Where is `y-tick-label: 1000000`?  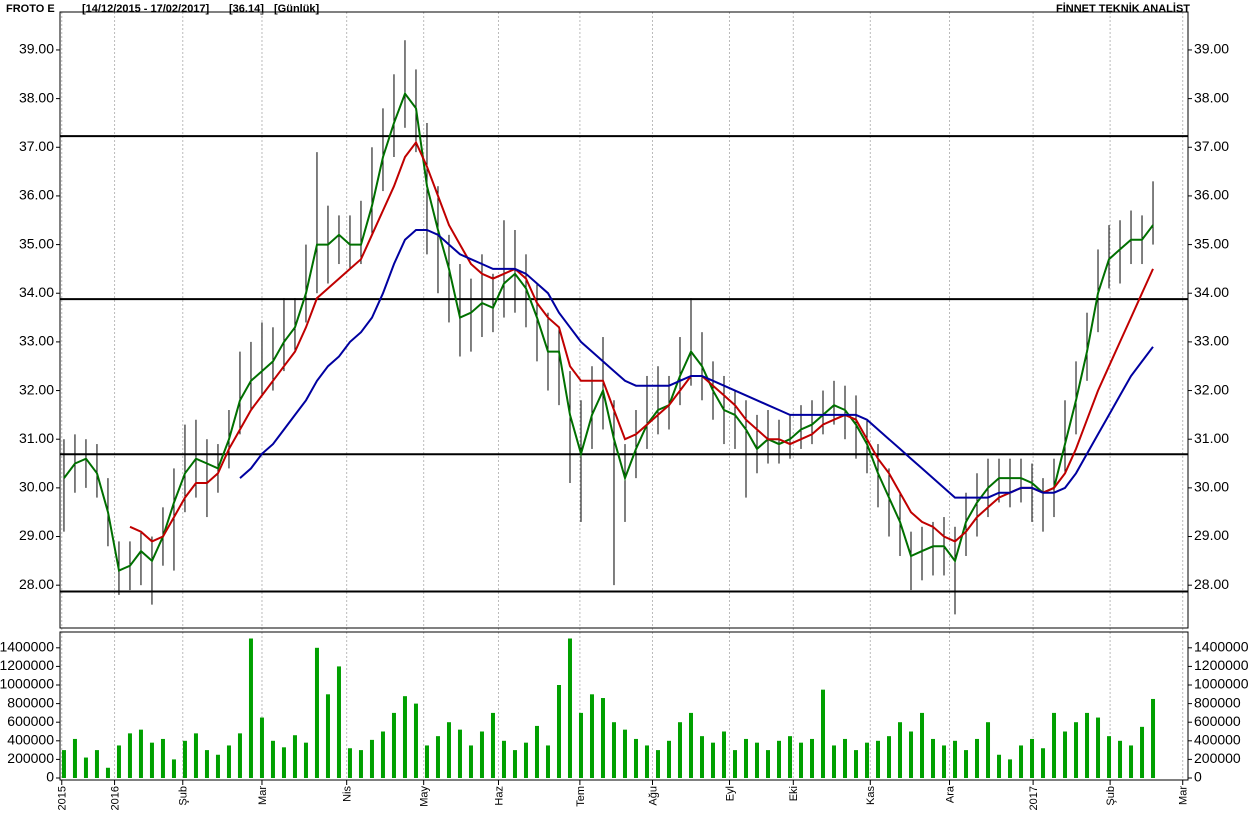 y-tick-label: 1000000 is located at coordinates (27, 684).